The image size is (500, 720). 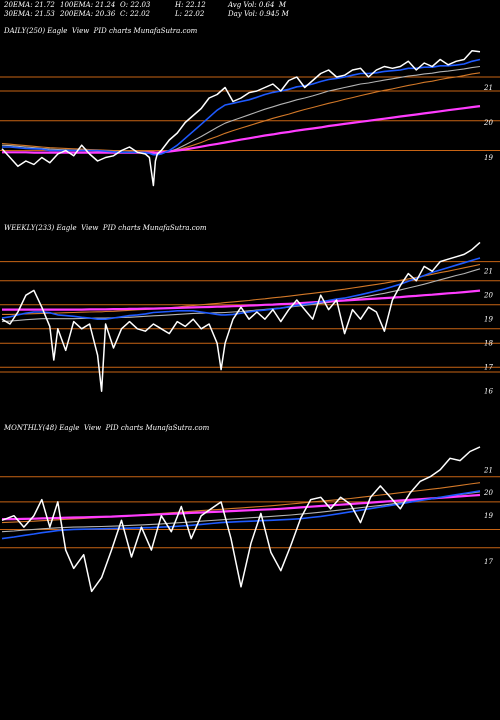 What do you see at coordinates (488, 368) in the screenshot?
I see `weekly-y-tick-4: 17` at bounding box center [488, 368].